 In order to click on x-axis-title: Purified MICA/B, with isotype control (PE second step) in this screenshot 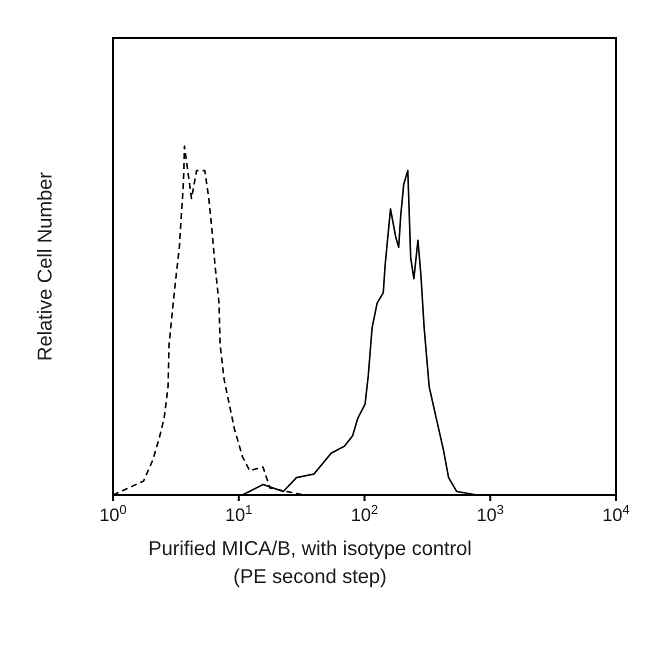, I will do `click(310, 563)`.